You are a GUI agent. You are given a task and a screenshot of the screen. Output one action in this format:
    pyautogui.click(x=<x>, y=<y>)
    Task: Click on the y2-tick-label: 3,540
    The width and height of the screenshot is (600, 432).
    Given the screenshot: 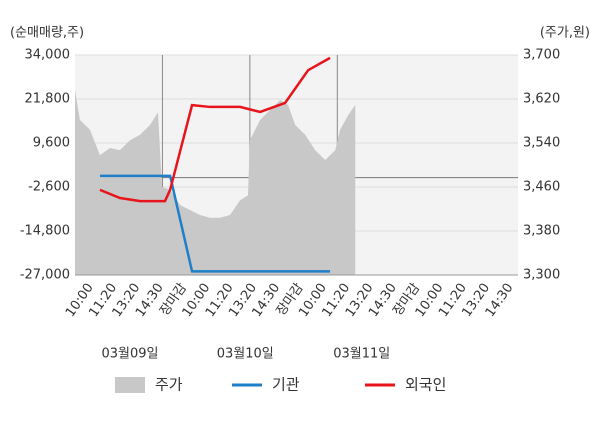 What is the action you would take?
    pyautogui.click(x=541, y=143)
    